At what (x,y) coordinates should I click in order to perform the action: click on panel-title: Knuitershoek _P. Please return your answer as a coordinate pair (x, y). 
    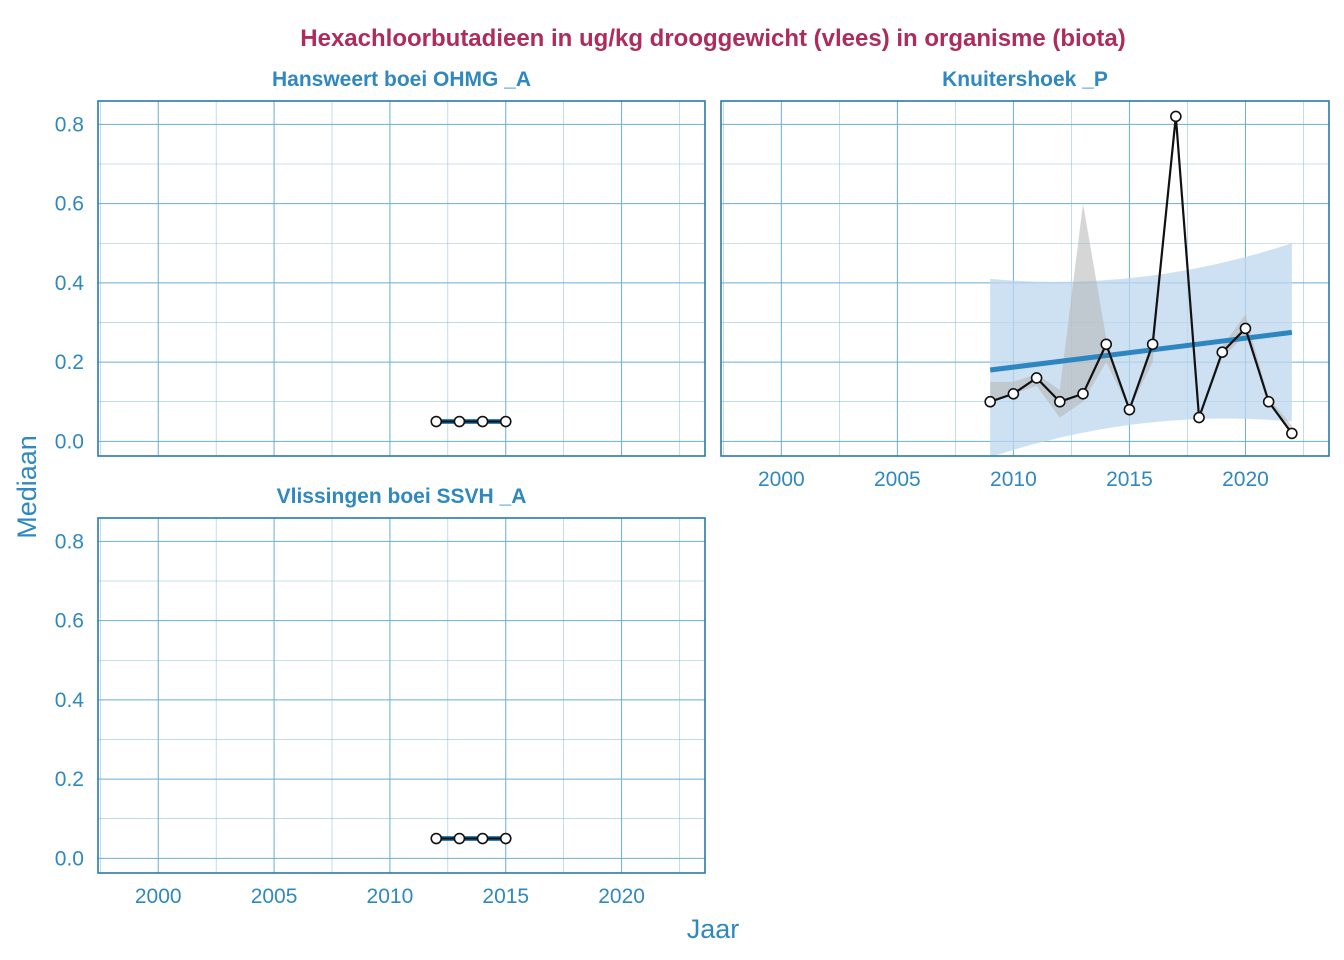
    Looking at the image, I should click on (1025, 79).